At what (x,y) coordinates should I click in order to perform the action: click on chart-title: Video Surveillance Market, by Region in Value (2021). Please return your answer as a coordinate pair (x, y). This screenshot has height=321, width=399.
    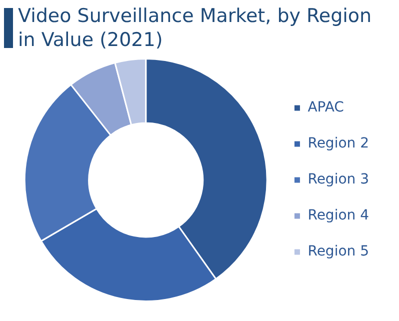
    Looking at the image, I should click on (195, 28).